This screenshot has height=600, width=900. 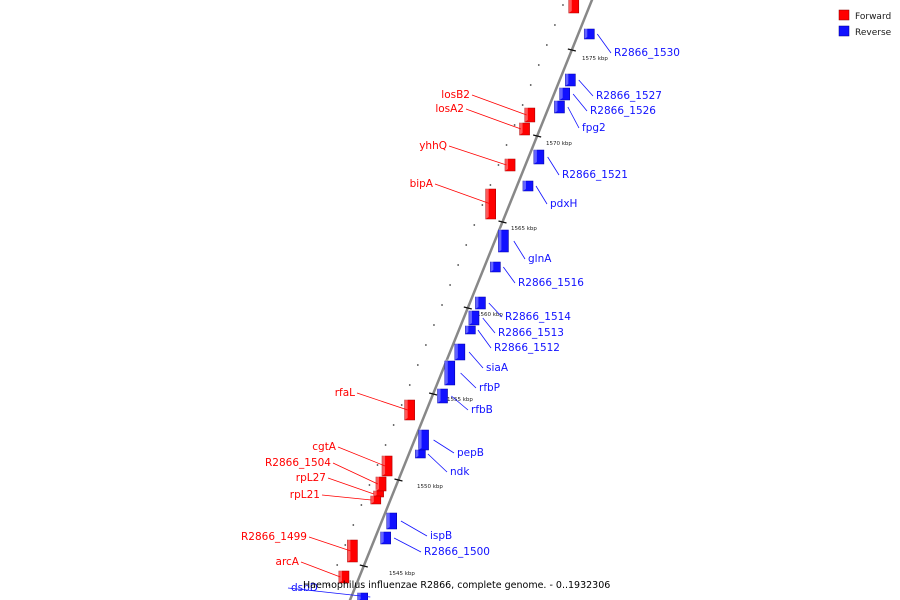 I want to click on scale-tick-label: 1555 kbp, so click(x=460, y=400).